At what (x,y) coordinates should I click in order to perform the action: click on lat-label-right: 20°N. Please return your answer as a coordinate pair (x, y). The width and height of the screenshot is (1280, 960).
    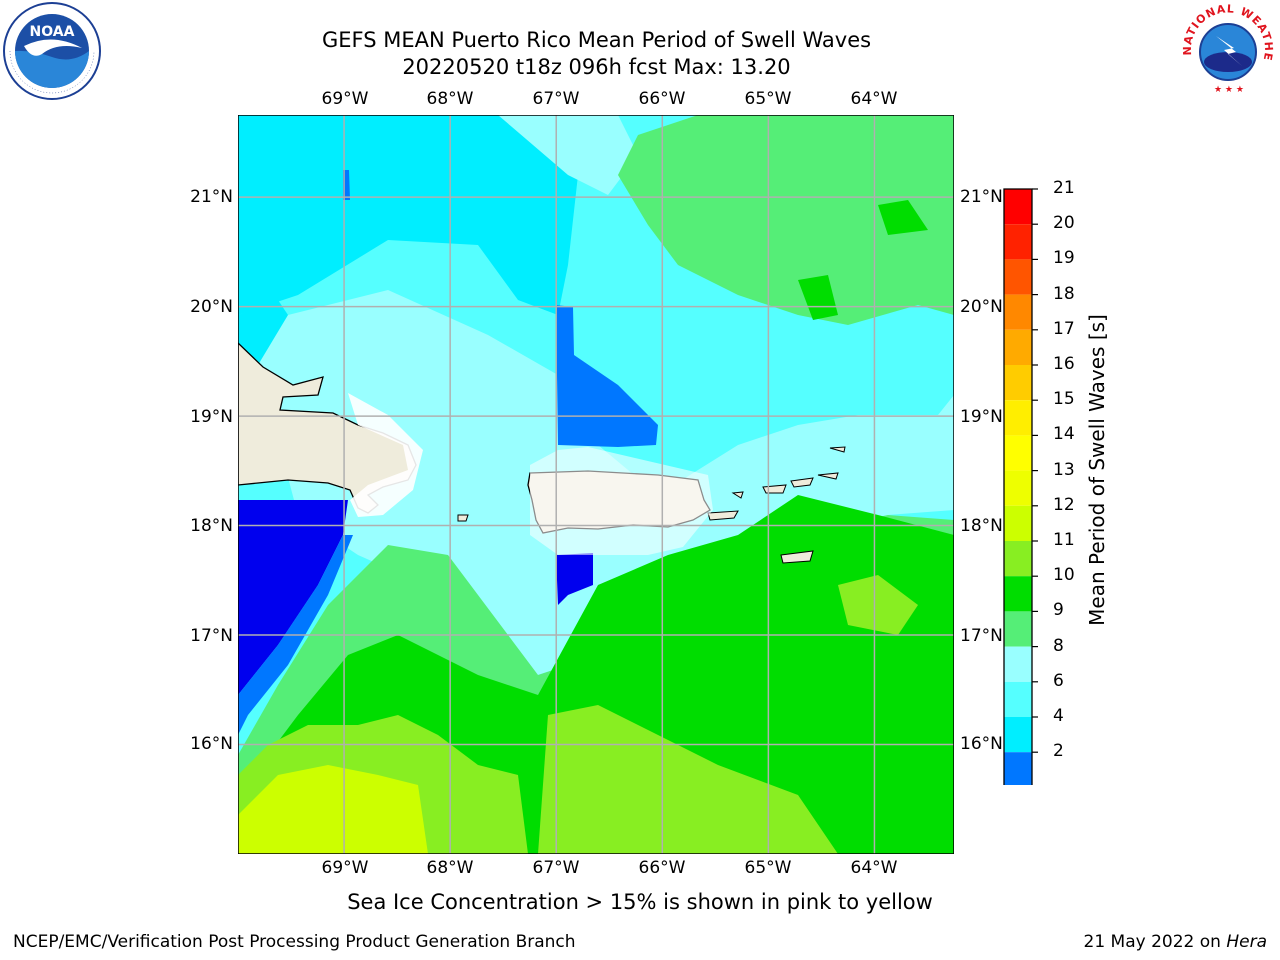
    Looking at the image, I should click on (981, 307).